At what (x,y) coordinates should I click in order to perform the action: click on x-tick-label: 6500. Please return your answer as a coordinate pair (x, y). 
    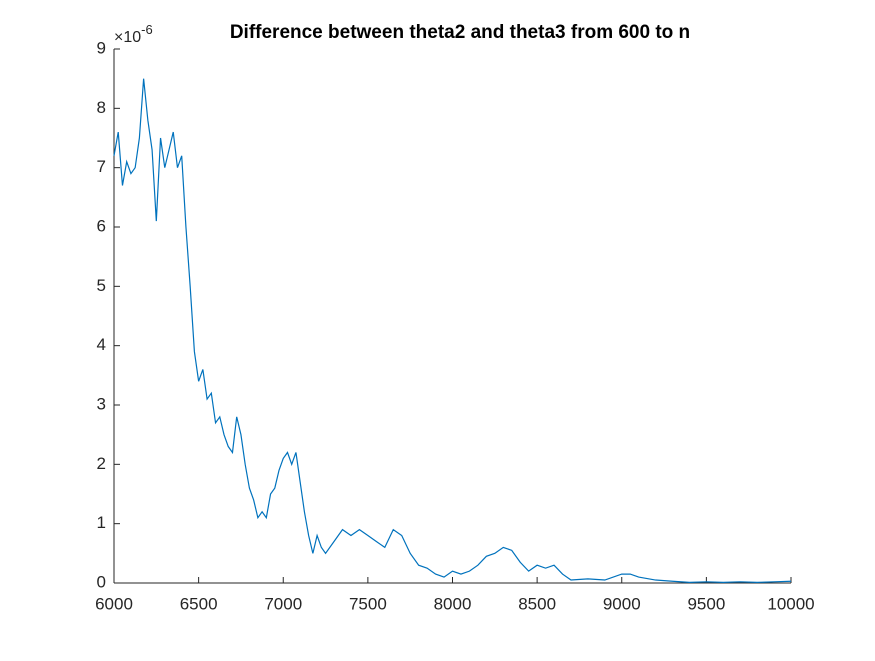
    Looking at the image, I should click on (199, 603).